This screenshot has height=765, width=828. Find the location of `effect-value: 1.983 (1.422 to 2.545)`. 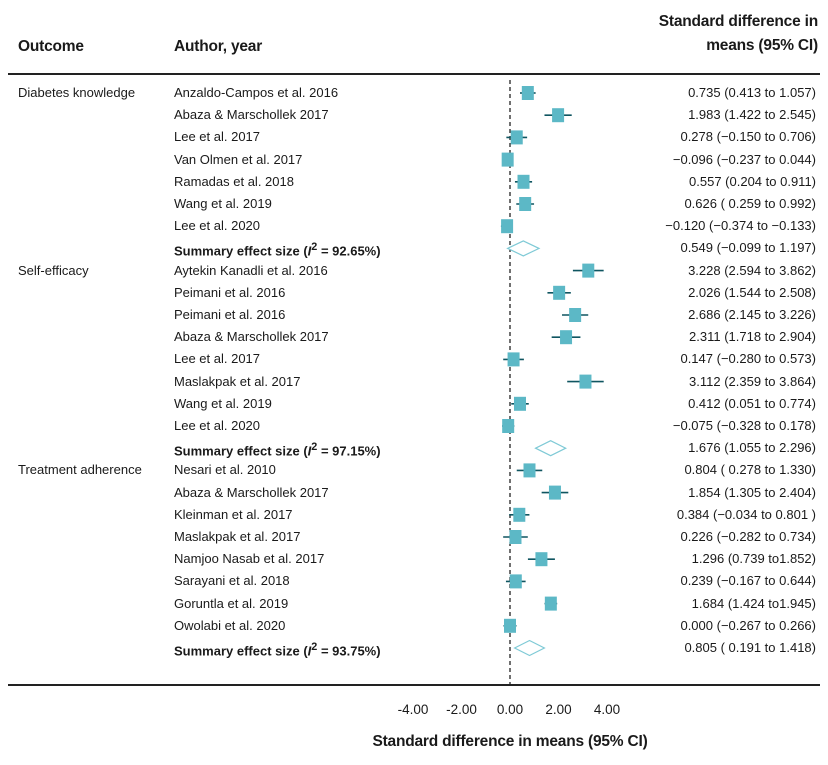

effect-value: 1.983 (1.422 to 2.545) is located at coordinates (752, 115).